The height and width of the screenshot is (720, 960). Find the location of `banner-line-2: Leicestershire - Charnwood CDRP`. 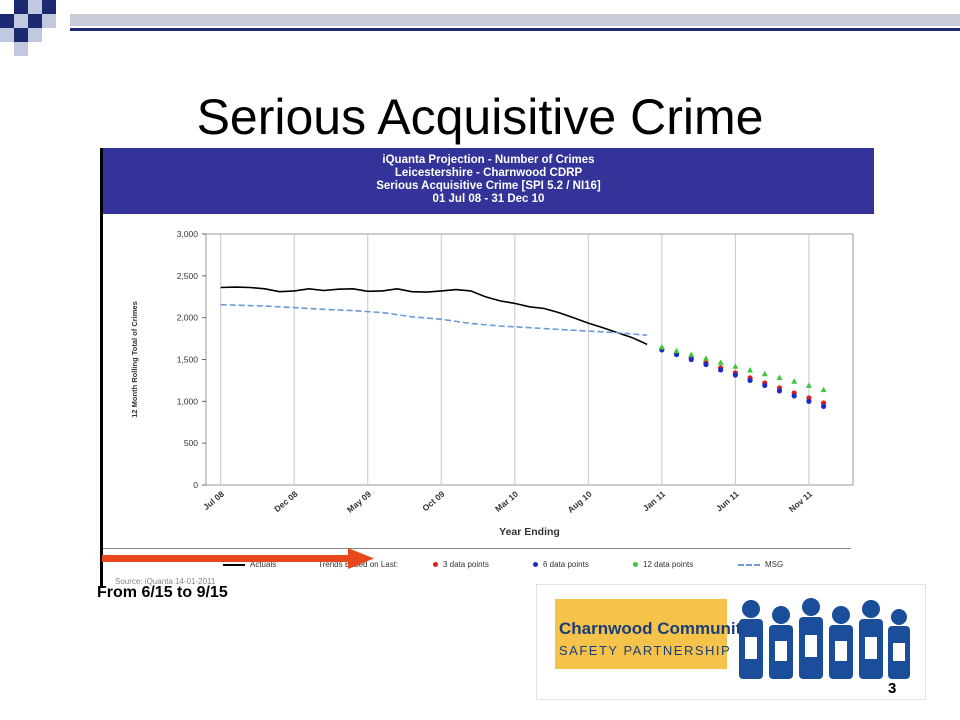

banner-line-2: Leicestershire - Charnwood CDRP is located at coordinates (488, 173).